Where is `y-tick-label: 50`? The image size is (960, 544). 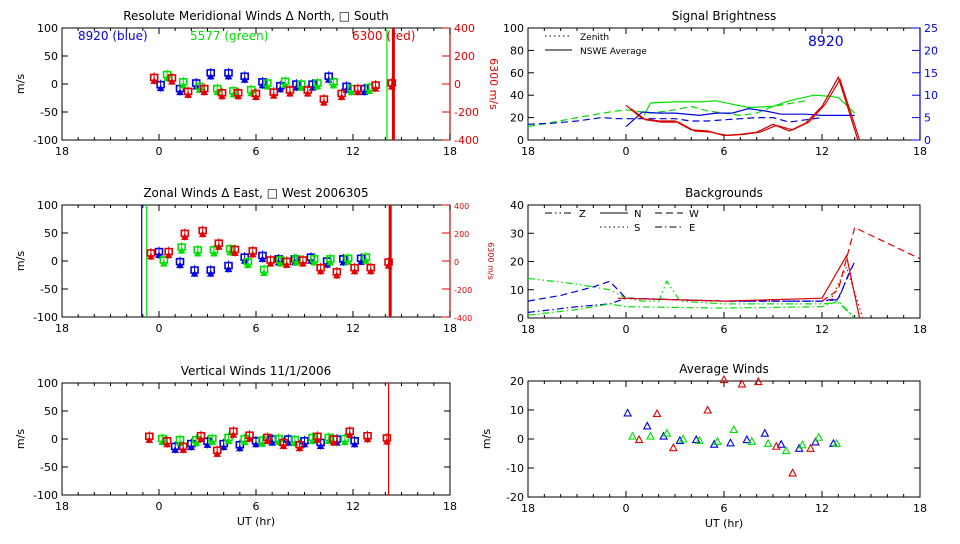
y-tick-label: 50 is located at coordinates (51, 56).